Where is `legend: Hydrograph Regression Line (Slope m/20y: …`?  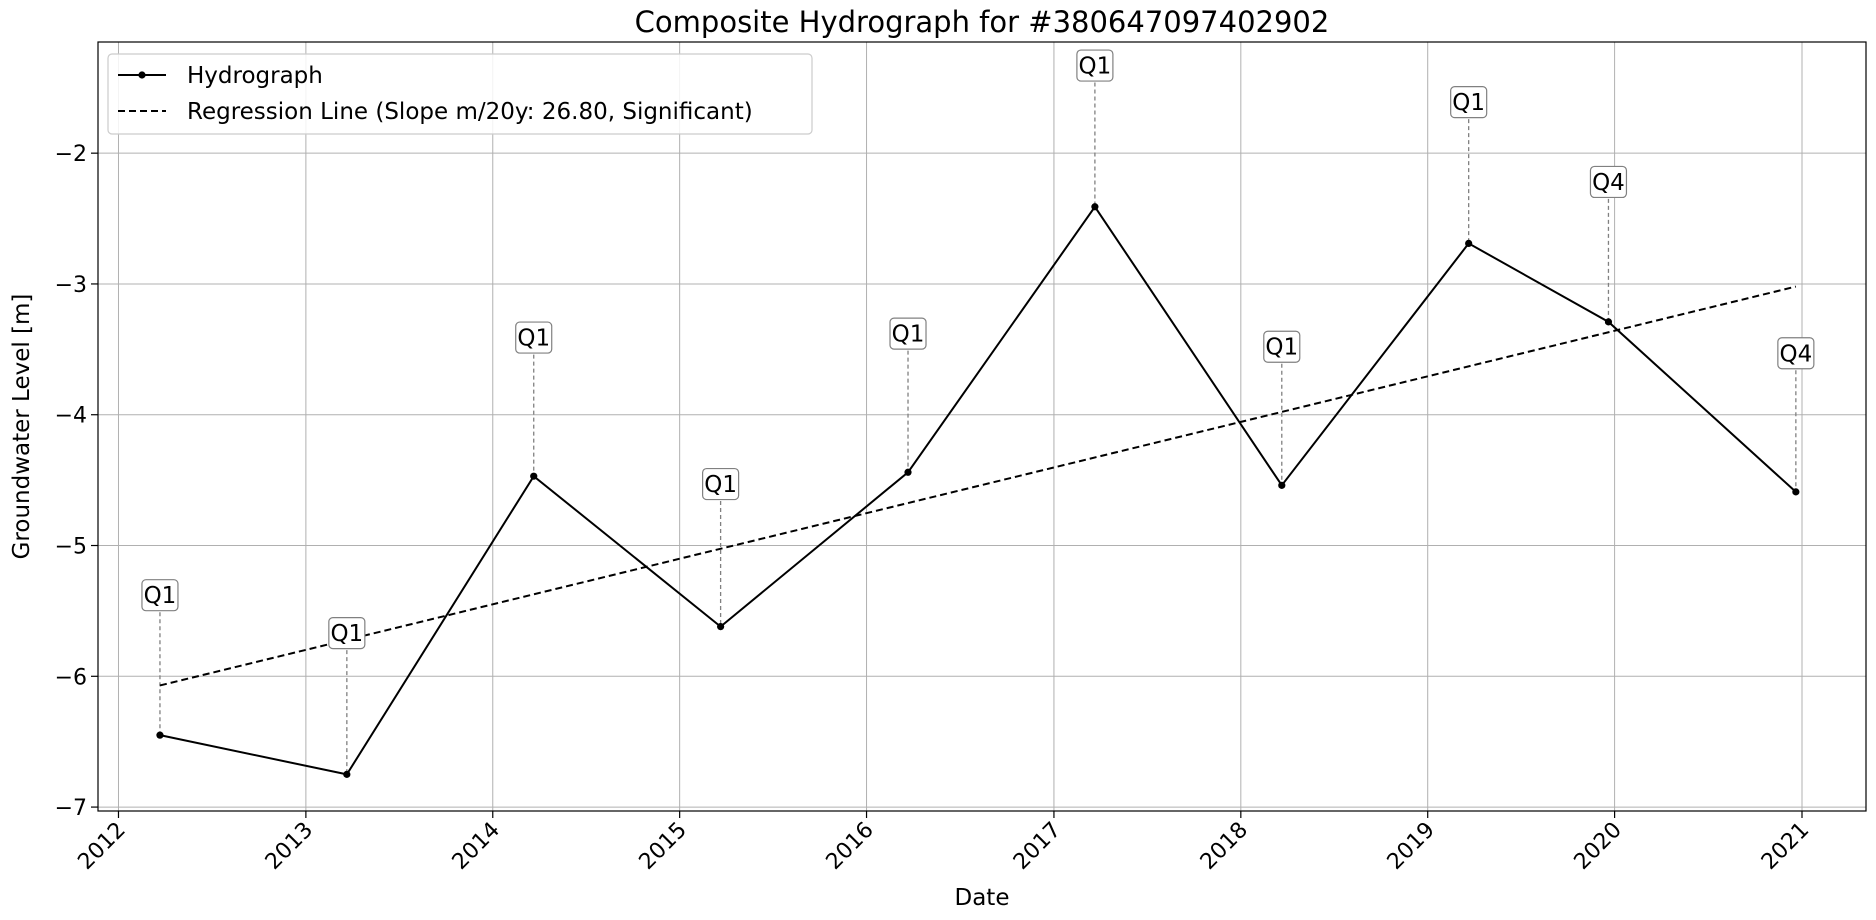 legend: Hydrograph Regression Line (Slope m/20y: … is located at coordinates (460, 94).